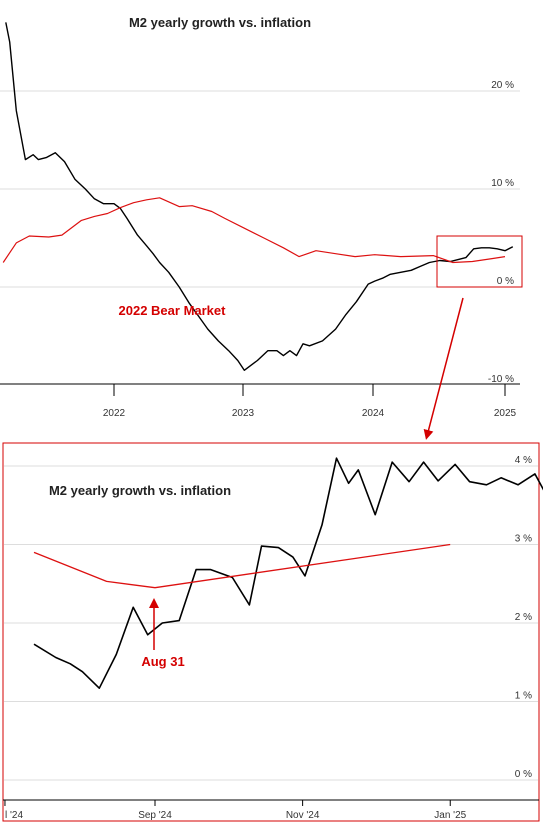 The height and width of the screenshot is (824, 543). What do you see at coordinates (523, 774) in the screenshot?
I see `bottom-y-tick-0: 0 %` at bounding box center [523, 774].